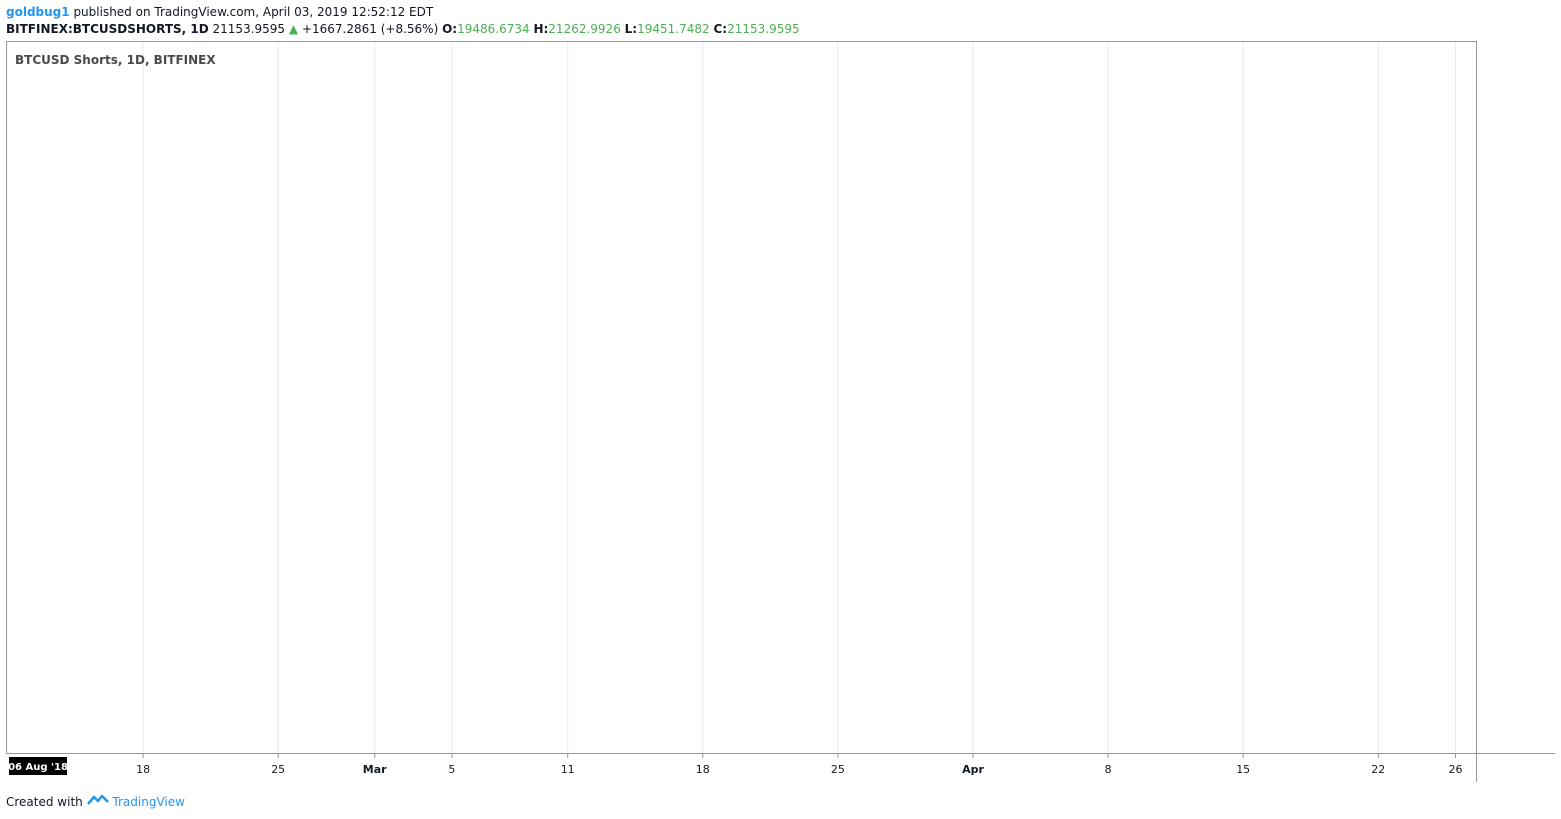 Image resolution: width=1561 pixels, height=819 pixels. What do you see at coordinates (493, 29) in the screenshot?
I see `open-value: 19486.6734` at bounding box center [493, 29].